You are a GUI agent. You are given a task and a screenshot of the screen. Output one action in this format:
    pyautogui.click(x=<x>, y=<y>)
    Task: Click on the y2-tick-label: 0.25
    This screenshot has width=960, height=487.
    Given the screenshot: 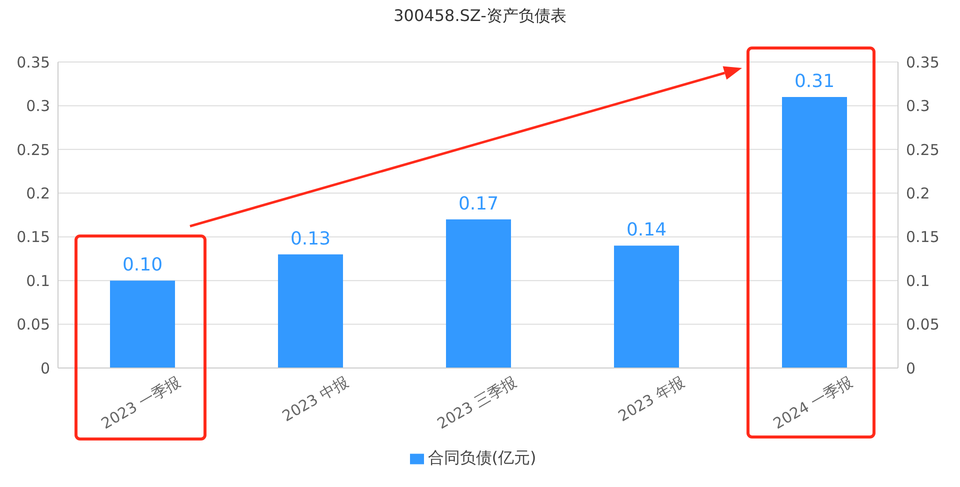 What is the action you would take?
    pyautogui.click(x=923, y=149)
    